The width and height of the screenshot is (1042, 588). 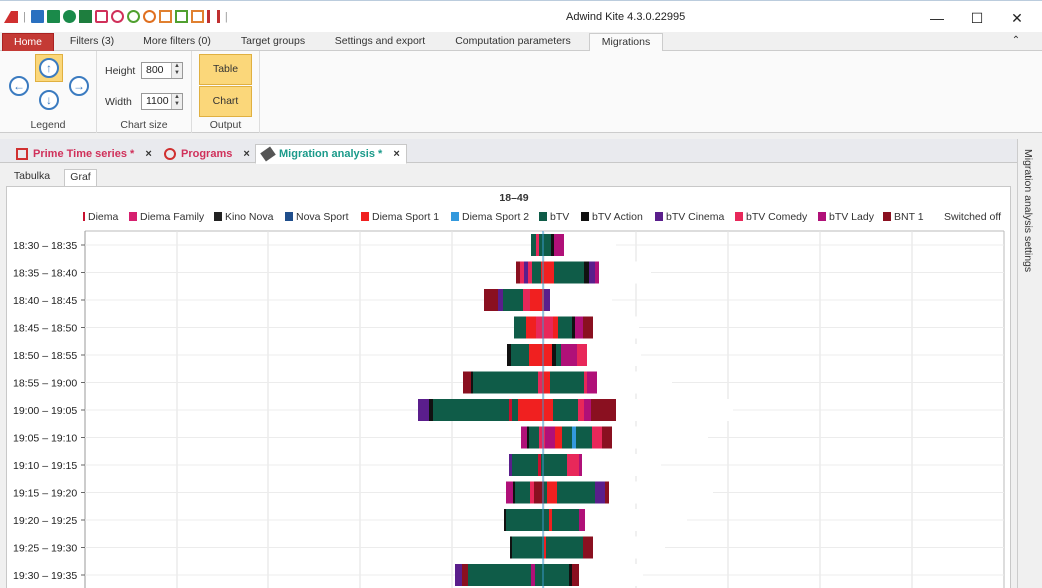 I want to click on excel-export-icon, so click(x=85, y=16).